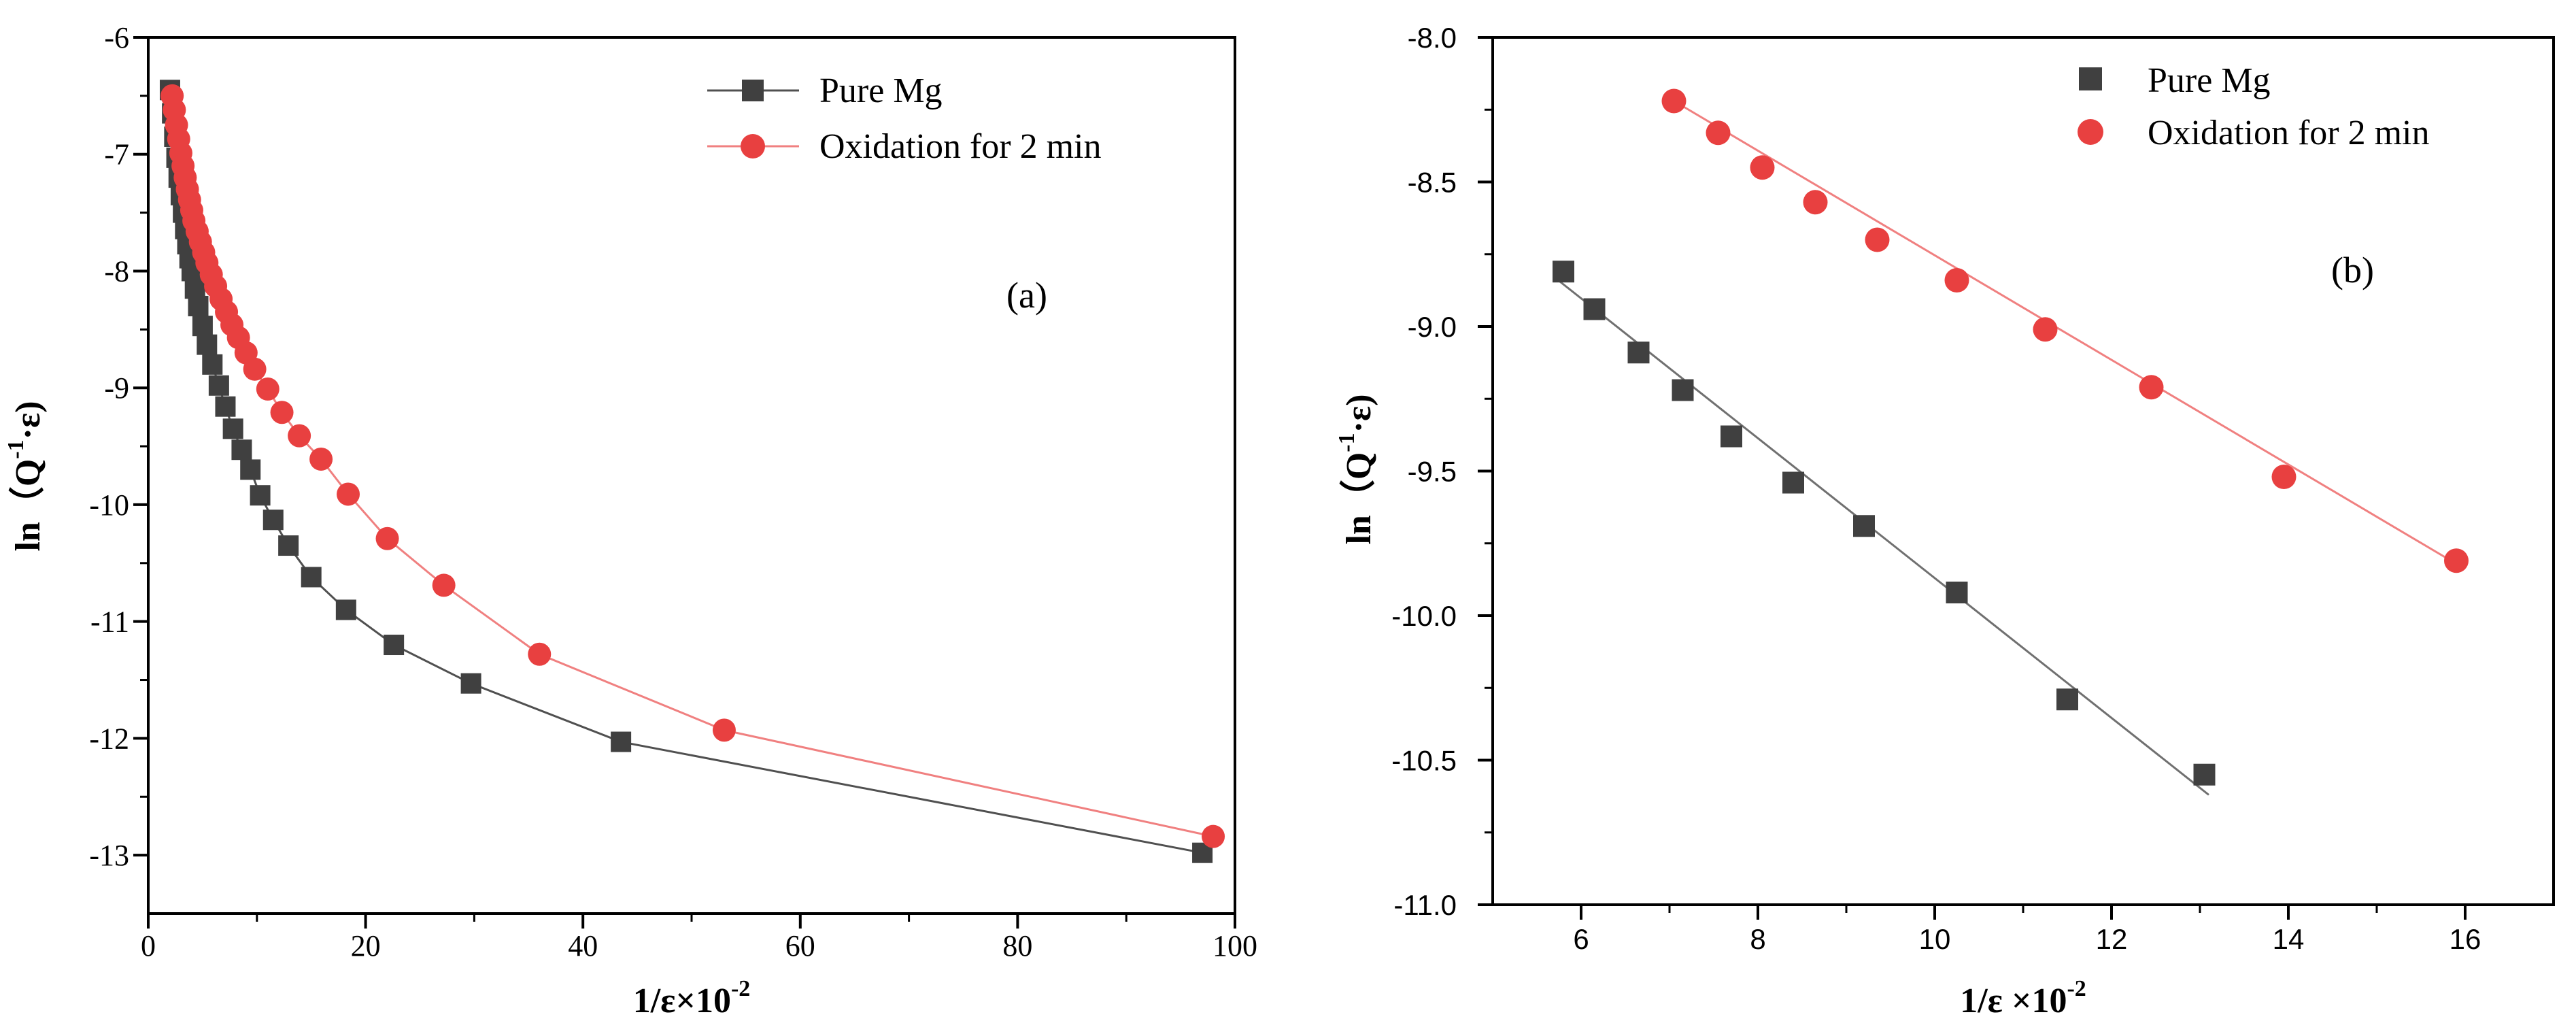  Describe the element at coordinates (1881, 536) in the screenshot. I see `panel-b-pure-mg-fit-line` at that location.